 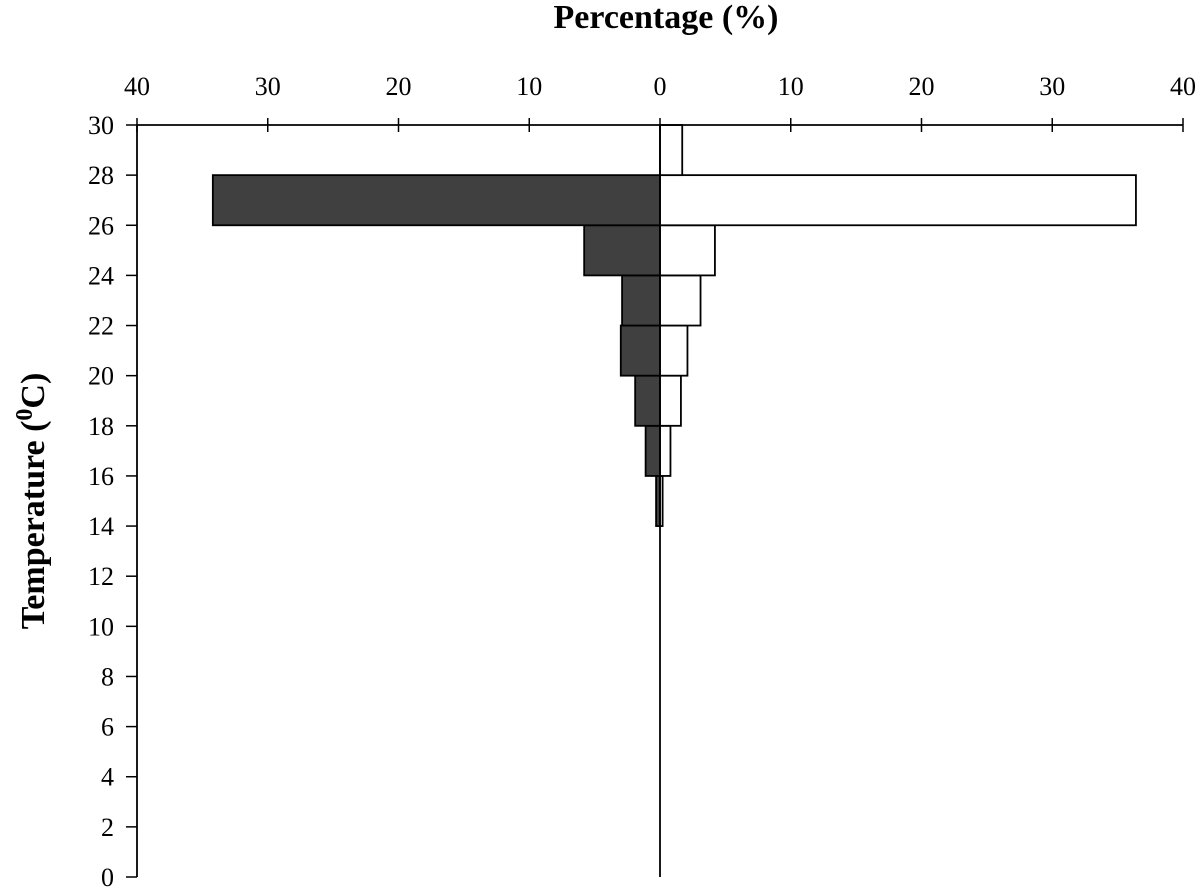 I want to click on x-axis-title: Percentage (%), so click(x=666, y=18).